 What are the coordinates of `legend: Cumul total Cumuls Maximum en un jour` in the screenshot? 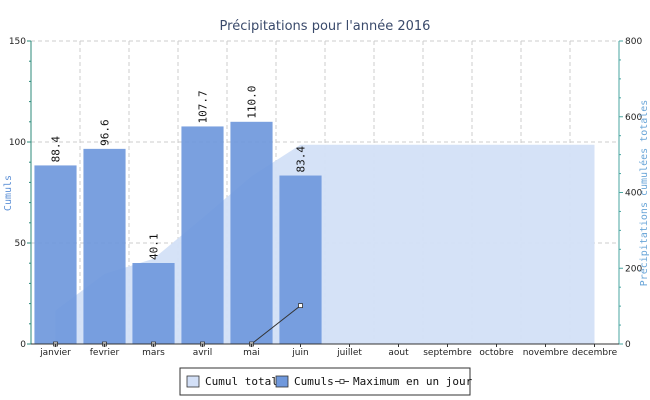 It's located at (326, 381).